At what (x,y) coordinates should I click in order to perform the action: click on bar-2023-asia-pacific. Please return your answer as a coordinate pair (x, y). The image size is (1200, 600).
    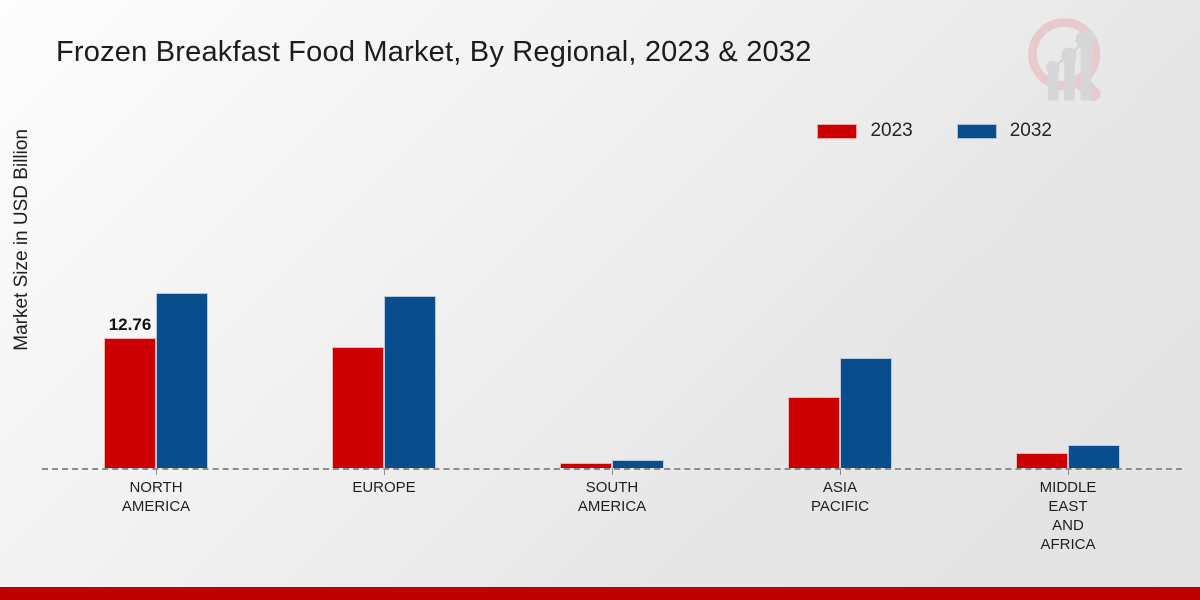
    Looking at the image, I should click on (814, 432).